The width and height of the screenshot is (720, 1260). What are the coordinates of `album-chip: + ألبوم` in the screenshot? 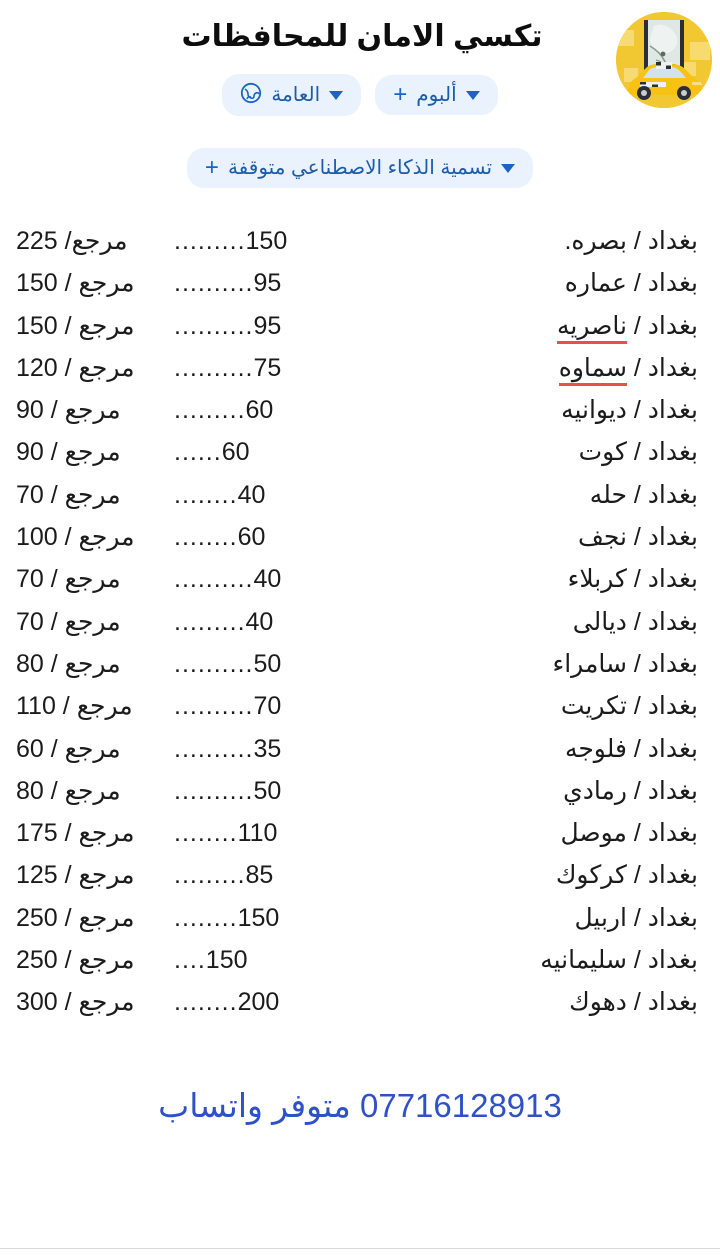 It's located at (436, 95).